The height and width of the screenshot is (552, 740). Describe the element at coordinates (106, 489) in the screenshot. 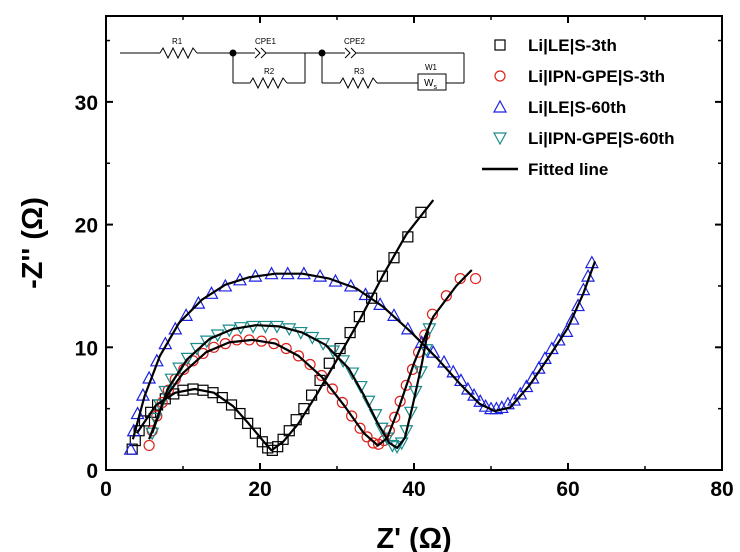

I see `x-tick-label: 0` at that location.